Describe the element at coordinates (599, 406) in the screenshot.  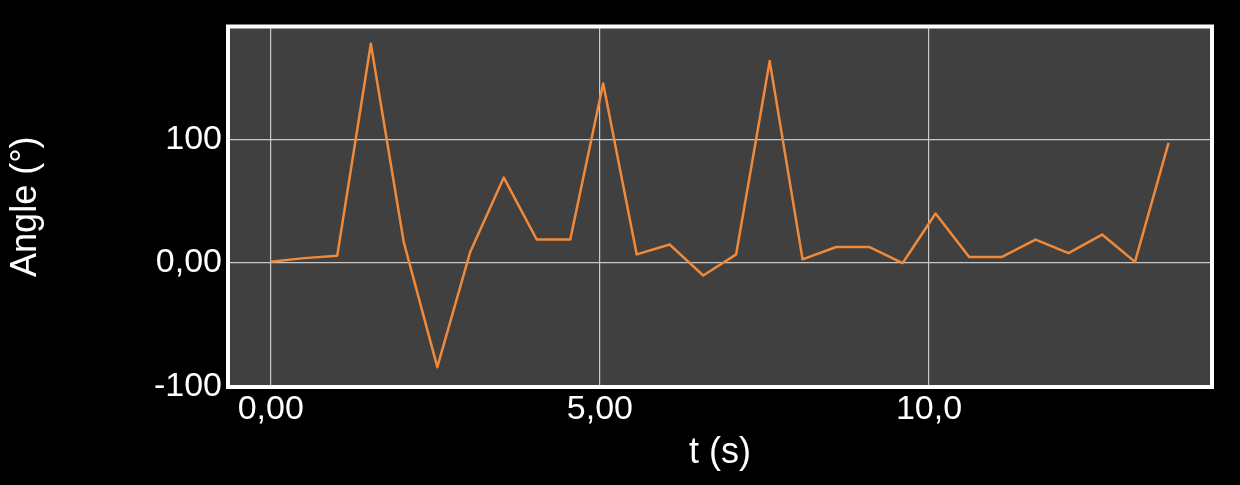
I see `x-tick-label: 5,00` at that location.